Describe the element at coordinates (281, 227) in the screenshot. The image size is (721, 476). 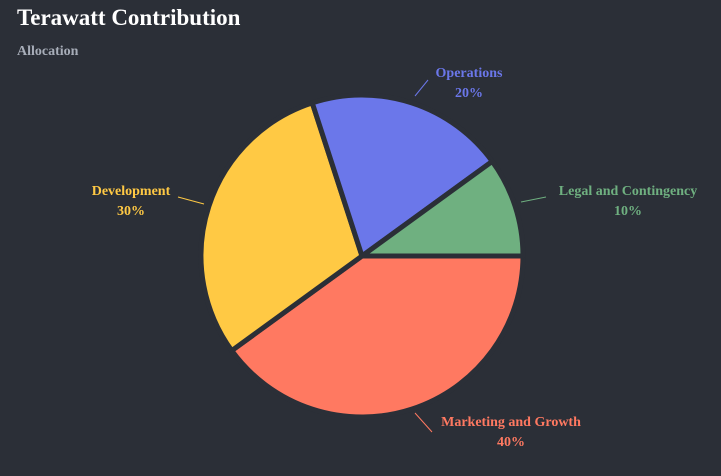
I see `pie-slice-development` at that location.